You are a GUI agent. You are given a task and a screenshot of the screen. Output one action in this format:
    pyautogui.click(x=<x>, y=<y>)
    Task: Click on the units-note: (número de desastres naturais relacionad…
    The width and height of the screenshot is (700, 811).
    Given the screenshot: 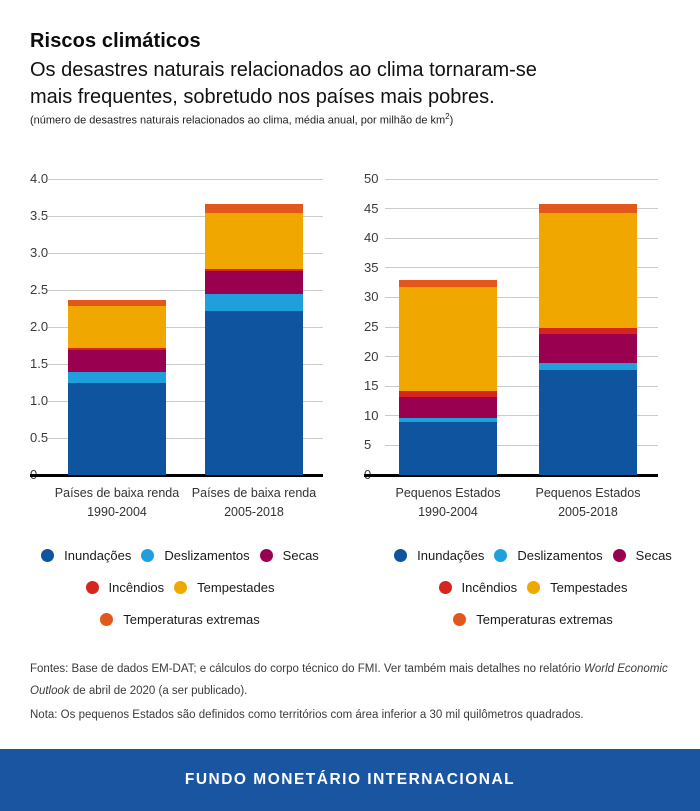 What is the action you would take?
    pyautogui.click(x=355, y=119)
    